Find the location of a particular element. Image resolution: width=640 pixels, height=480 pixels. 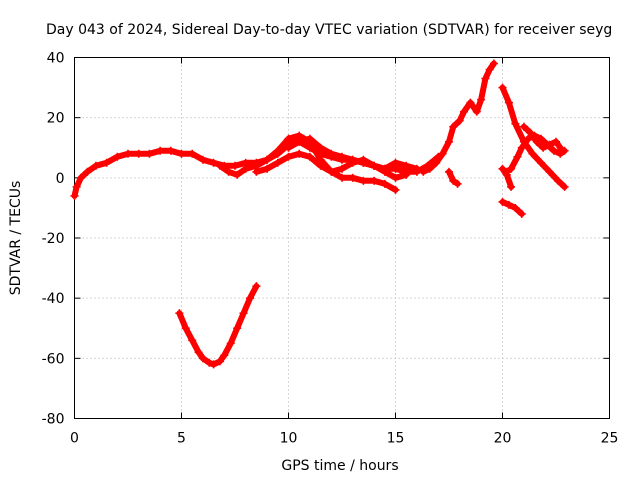

y-tick-label: -20 is located at coordinates (53, 239).